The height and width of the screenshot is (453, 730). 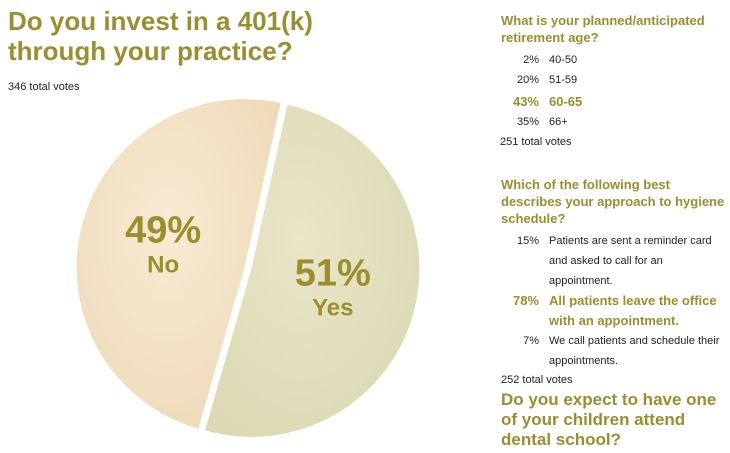 I want to click on option-percent: 15%, so click(x=527, y=241).